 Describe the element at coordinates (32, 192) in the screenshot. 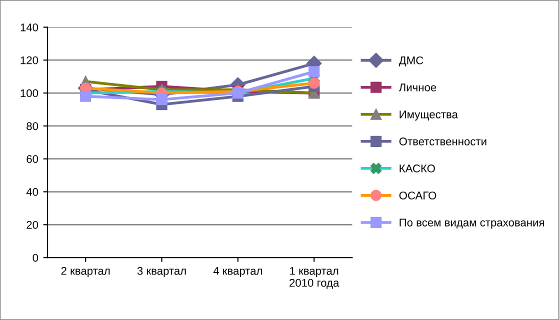

I see `y-tick-label: 40` at that location.